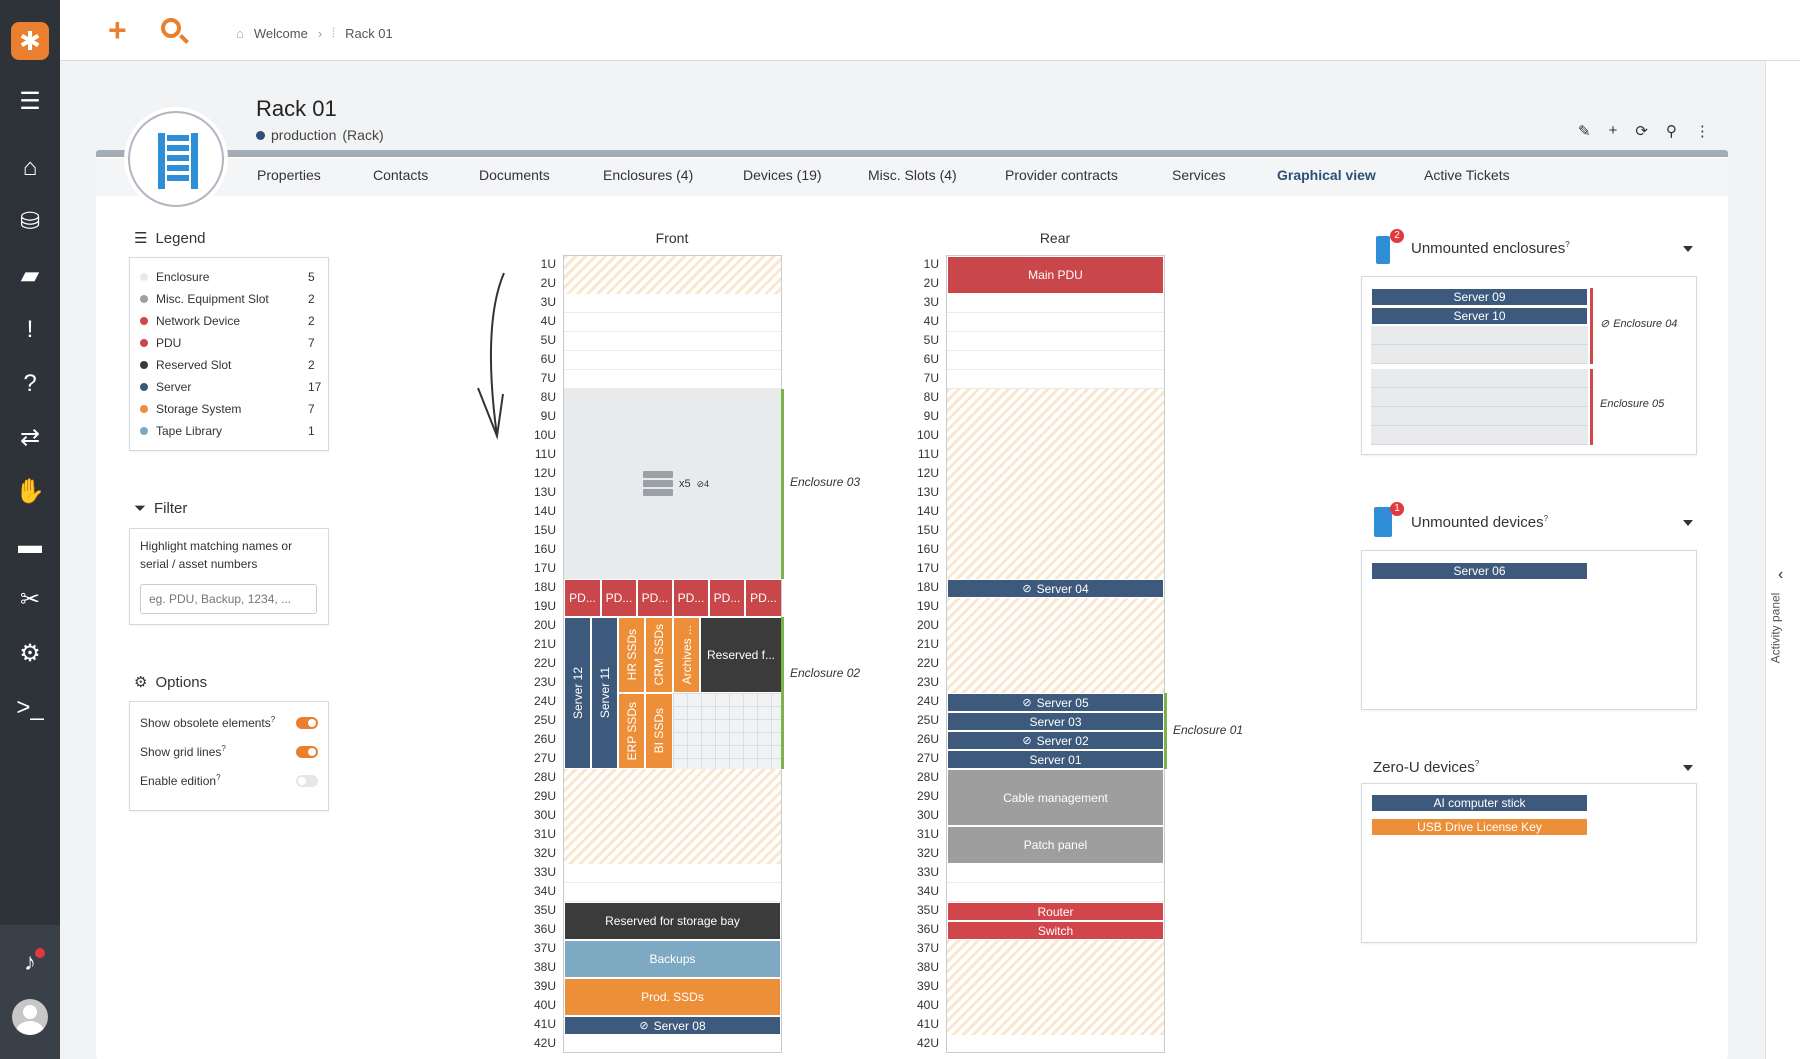 The width and height of the screenshot is (1800, 1059). What do you see at coordinates (30, 275) in the screenshot?
I see `chat-icon: ▰` at bounding box center [30, 275].